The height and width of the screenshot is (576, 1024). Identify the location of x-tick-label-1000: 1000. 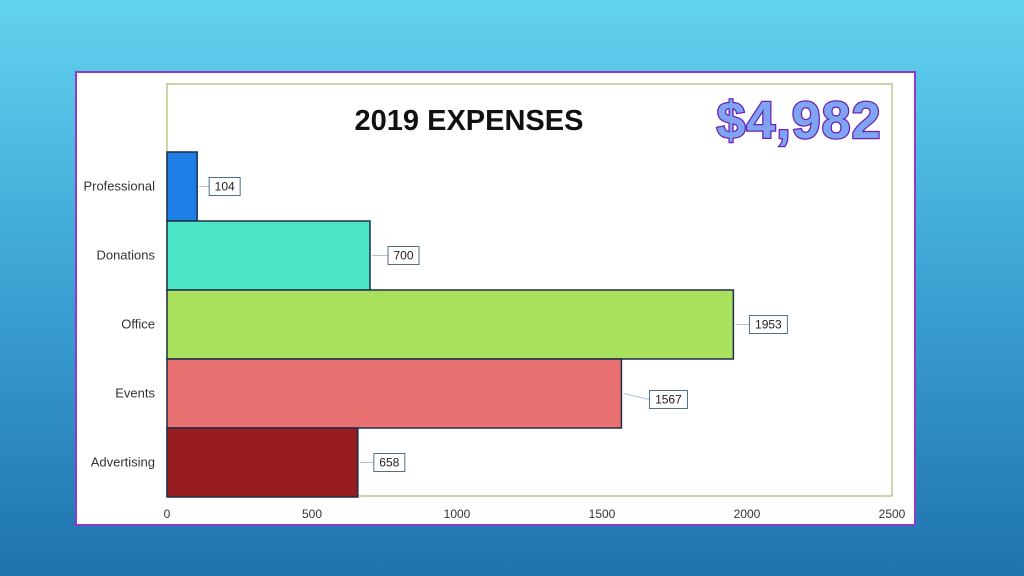
(457, 514).